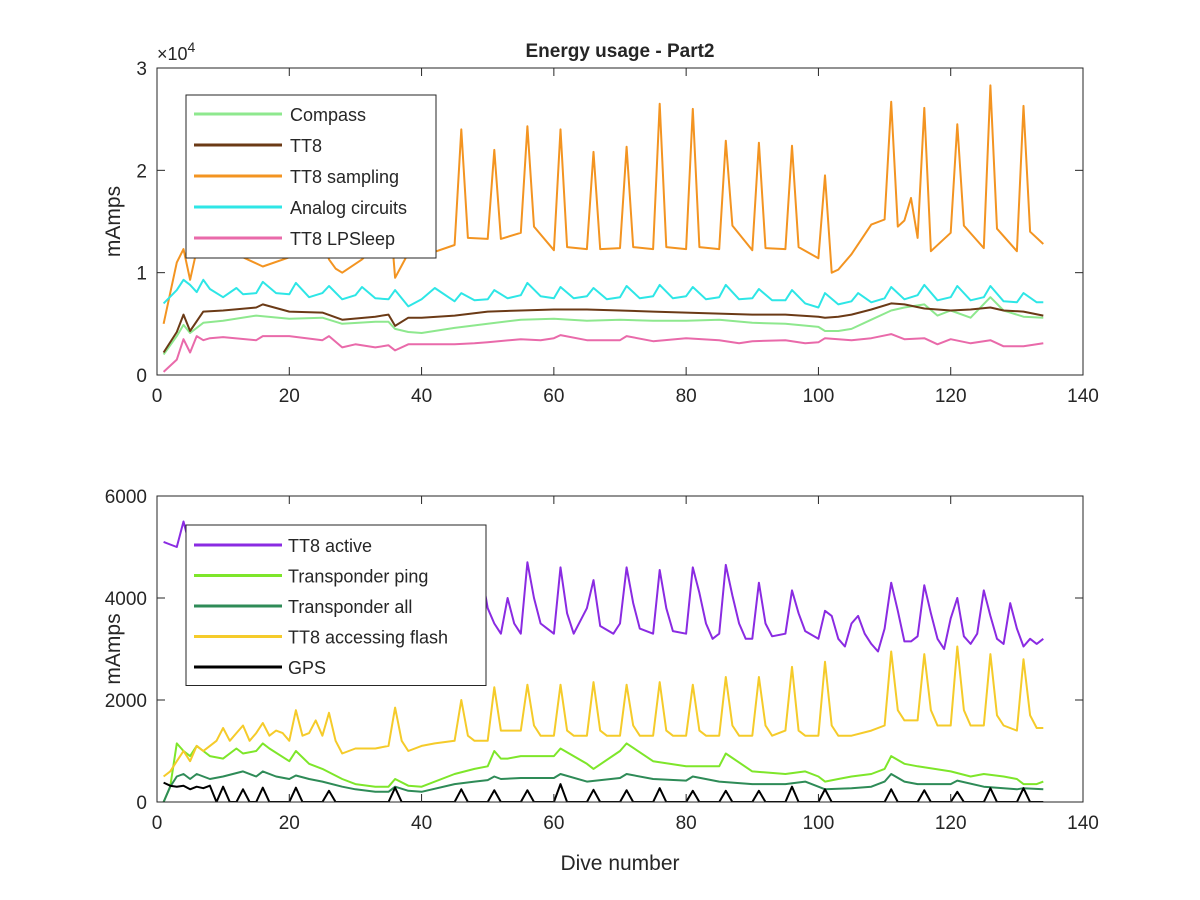  I want to click on legend-label: TT8 LPSleep, so click(342, 239).